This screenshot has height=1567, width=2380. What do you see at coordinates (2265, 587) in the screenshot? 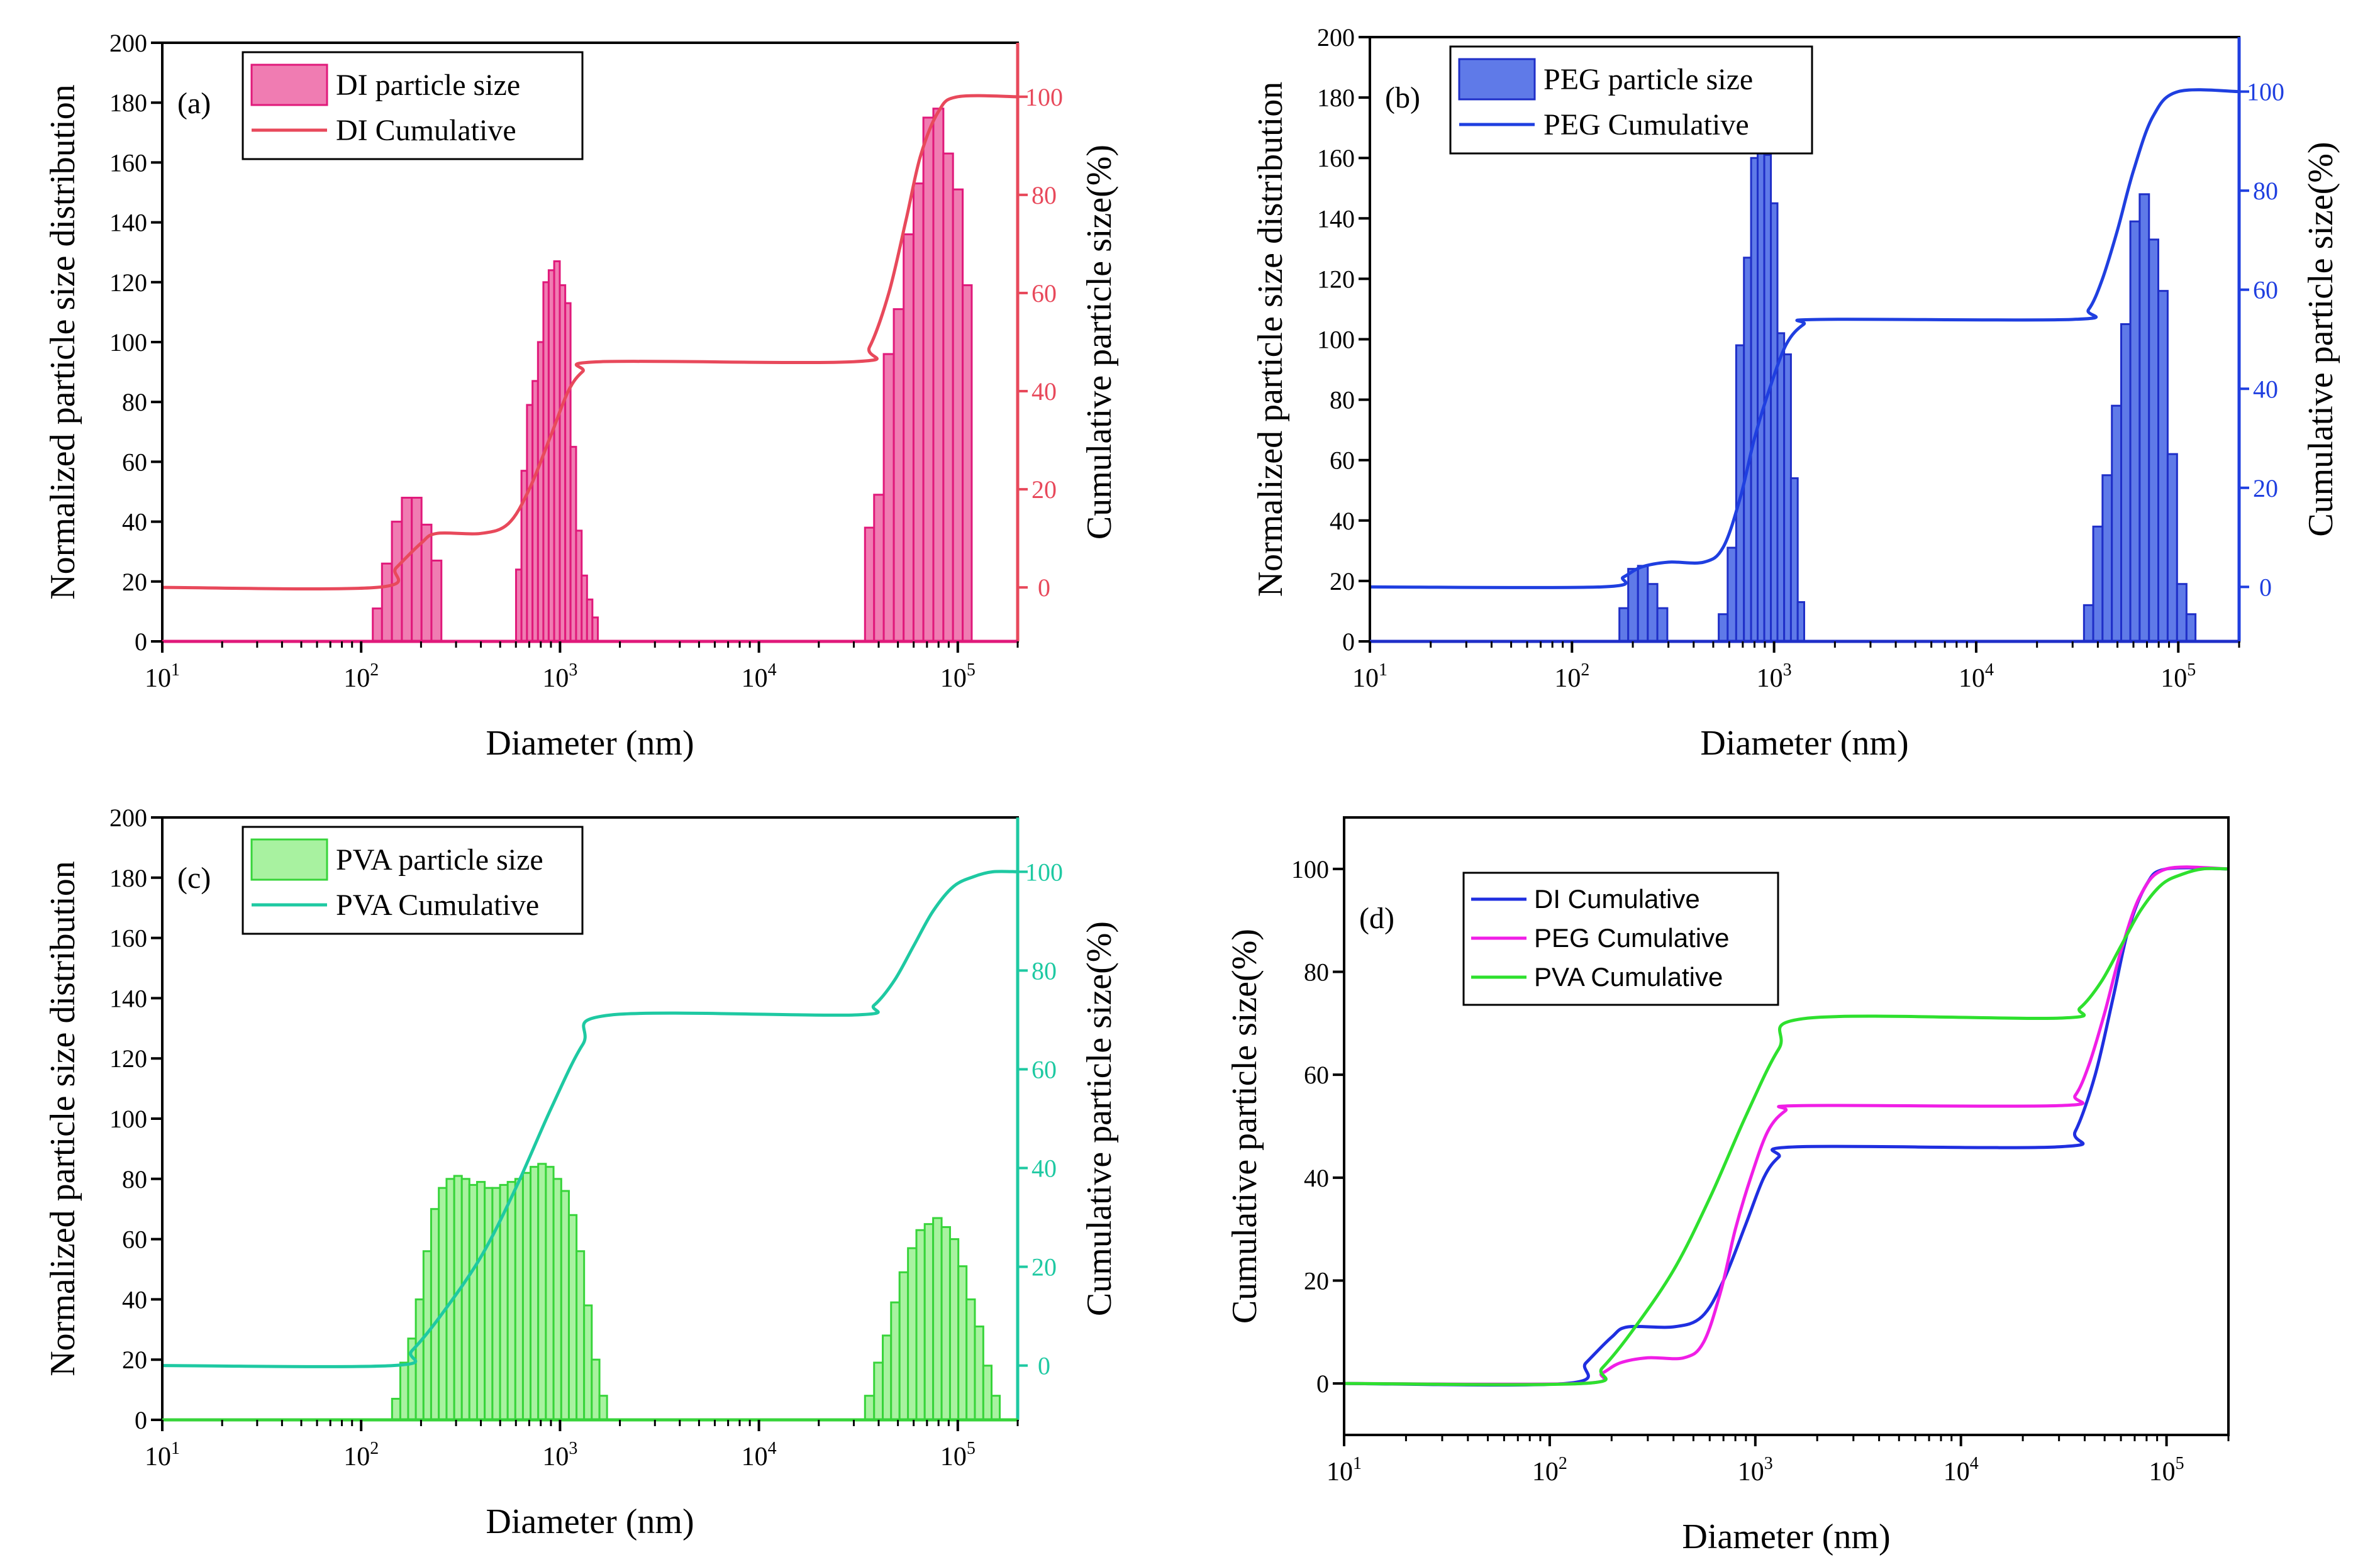
I see `y2-tick-label: 0` at bounding box center [2265, 587].